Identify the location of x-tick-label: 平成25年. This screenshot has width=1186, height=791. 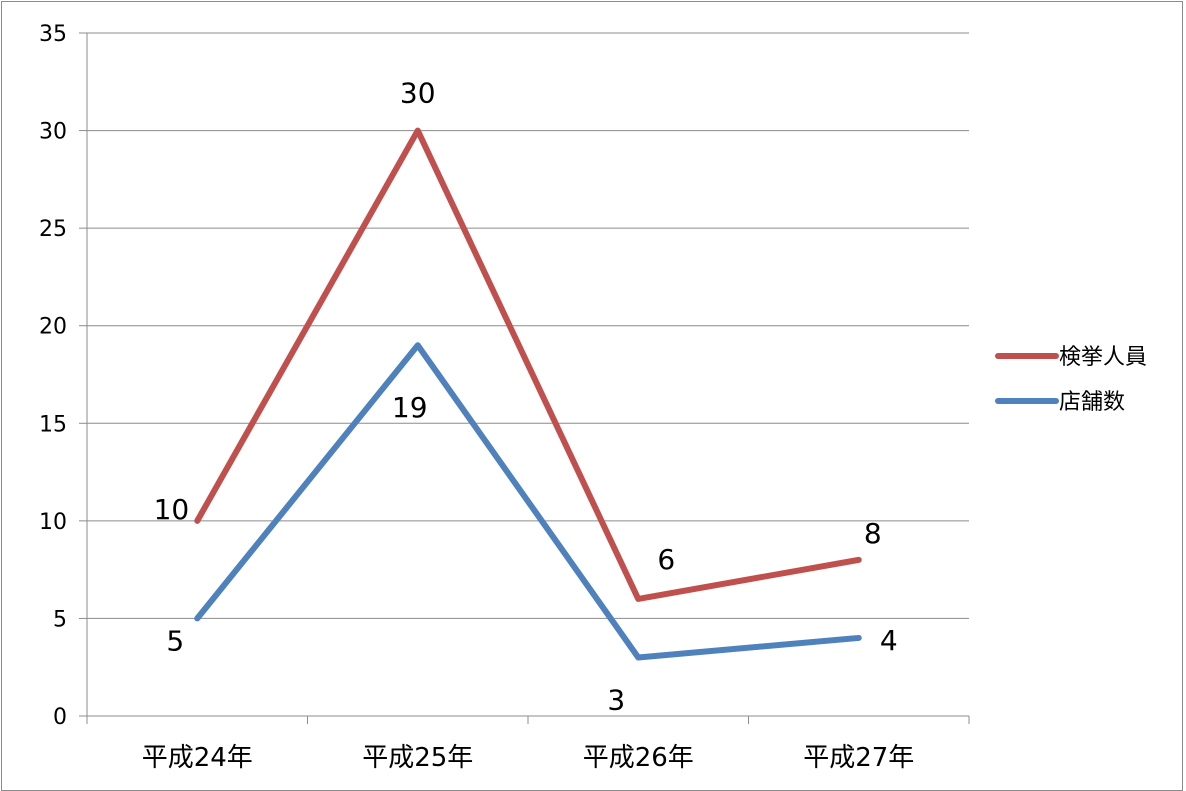
(417, 758).